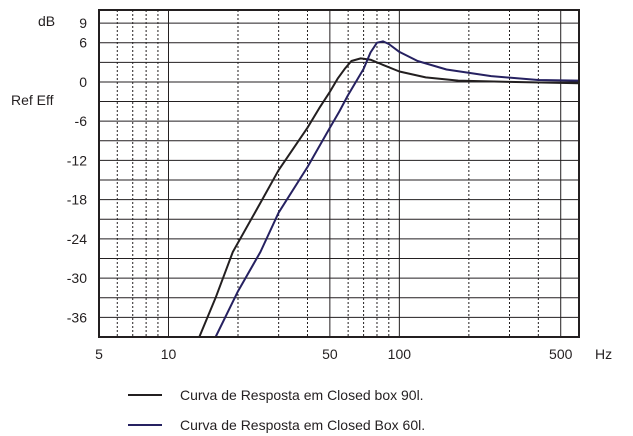 This screenshot has width=633, height=436. Describe the element at coordinates (83, 82) in the screenshot. I see `y-tick-label: 0` at that location.